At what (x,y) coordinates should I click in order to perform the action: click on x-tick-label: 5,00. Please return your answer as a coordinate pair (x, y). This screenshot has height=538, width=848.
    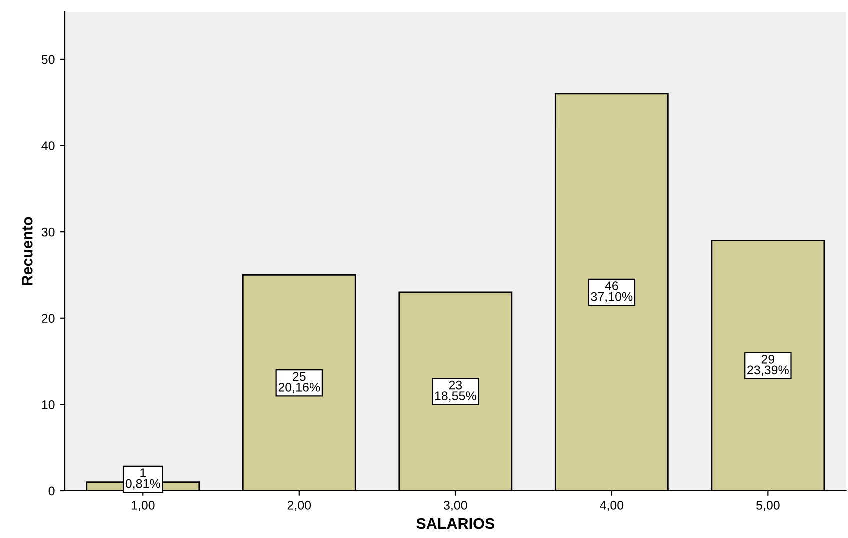
    Looking at the image, I should click on (768, 506).